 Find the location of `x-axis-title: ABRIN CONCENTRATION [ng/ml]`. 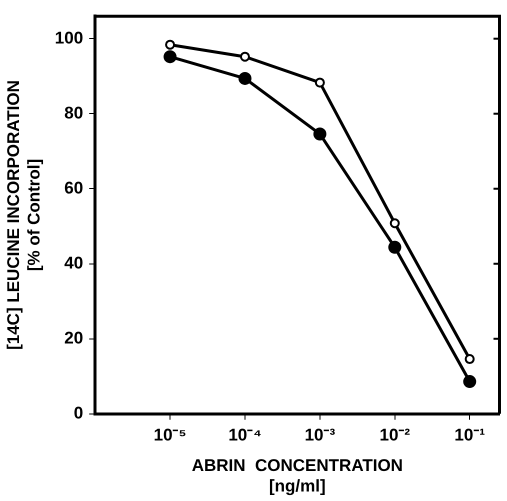

x-axis-title: ABRIN CONCENTRATION [ng/ml] is located at coordinates (297, 476).